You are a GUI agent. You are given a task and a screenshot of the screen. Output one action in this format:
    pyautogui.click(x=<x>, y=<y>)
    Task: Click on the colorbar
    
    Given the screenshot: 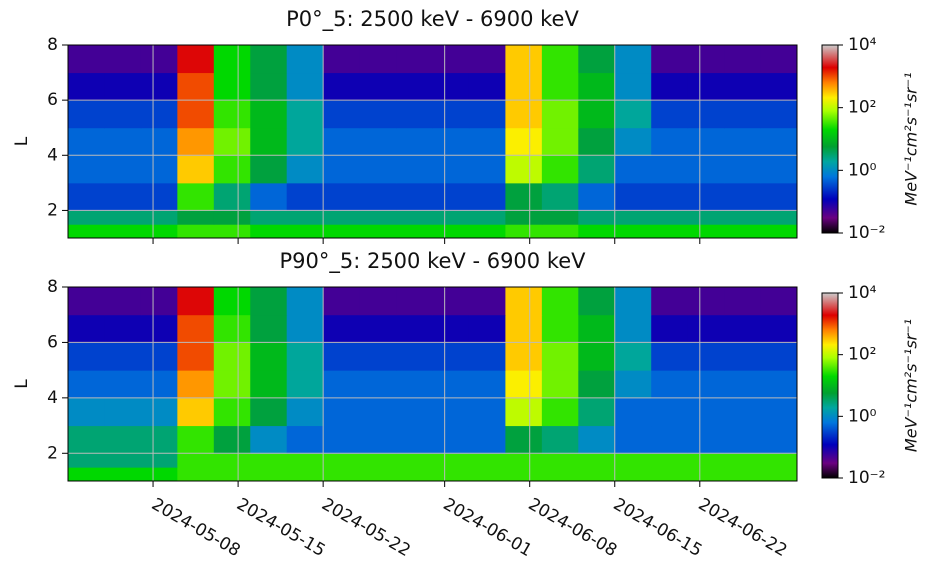 What is the action you would take?
    pyautogui.click(x=830, y=139)
    